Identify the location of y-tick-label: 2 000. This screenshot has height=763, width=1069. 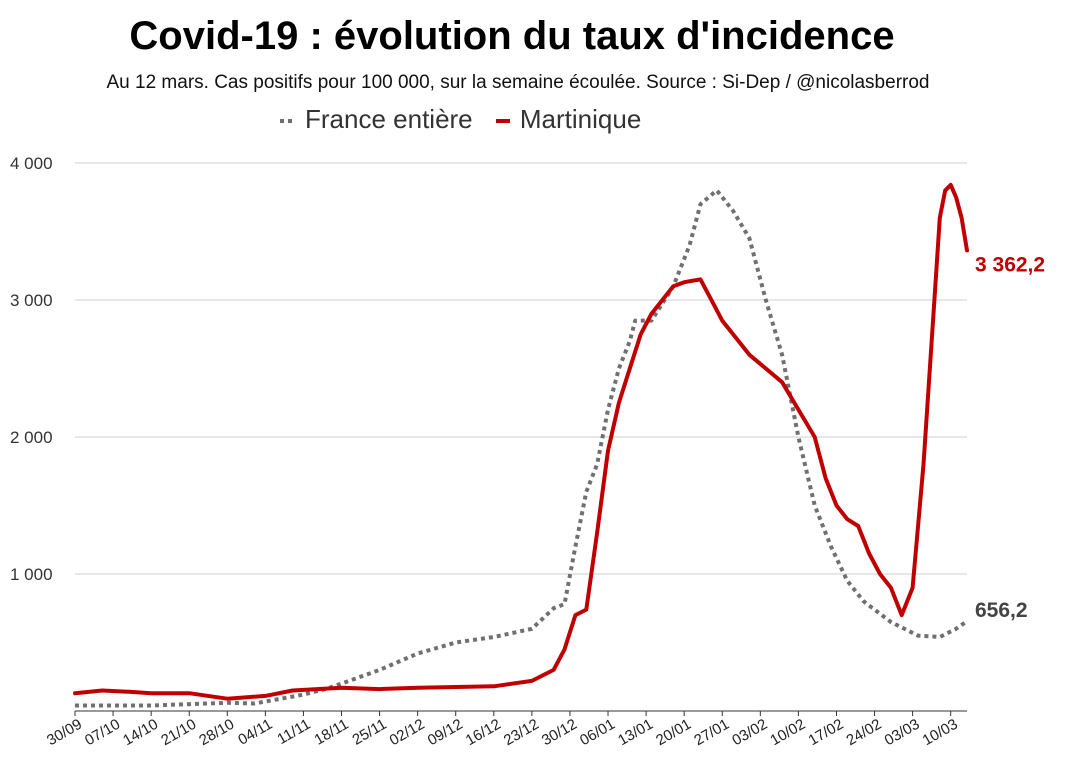
(31, 437).